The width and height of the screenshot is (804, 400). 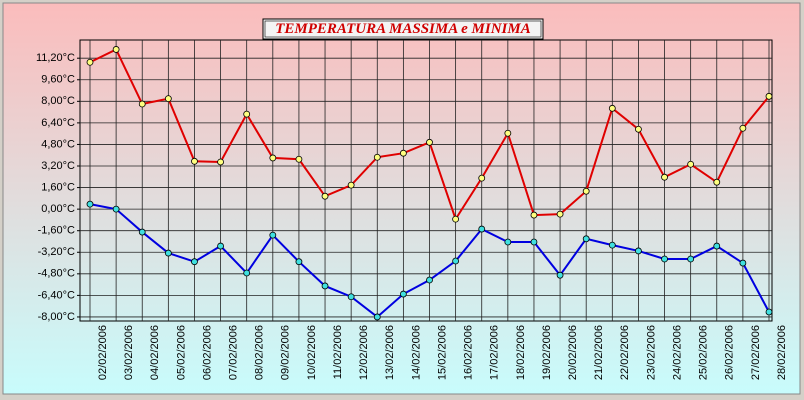 I want to click on y-tick-label: 9,60°C, so click(x=58, y=80).